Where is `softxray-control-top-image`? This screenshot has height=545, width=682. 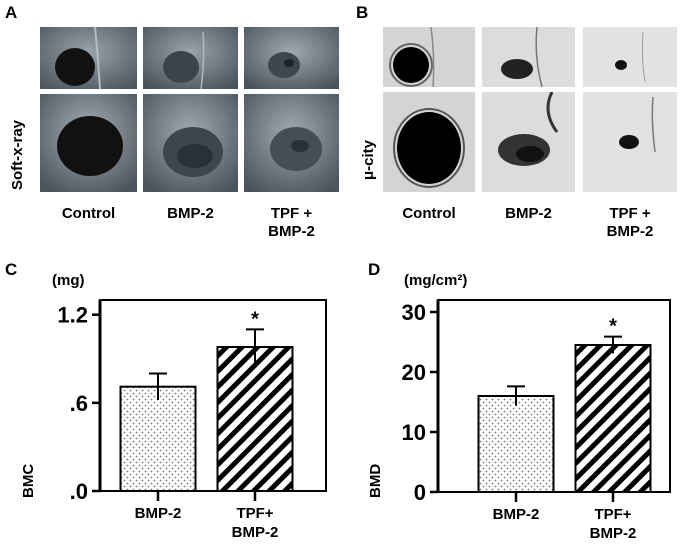
softxray-control-top-image is located at coordinates (88, 58).